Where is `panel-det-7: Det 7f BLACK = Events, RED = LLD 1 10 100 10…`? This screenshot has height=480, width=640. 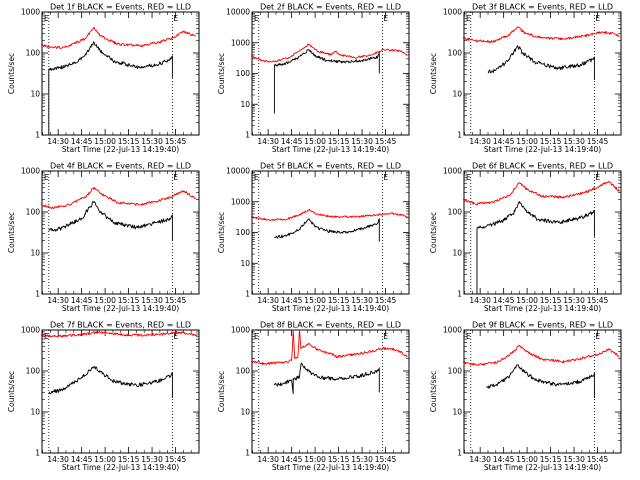
panel-det-7: Det 7f BLACK = Events, RED = LLD 1 10 100 10… is located at coordinates (103, 396).